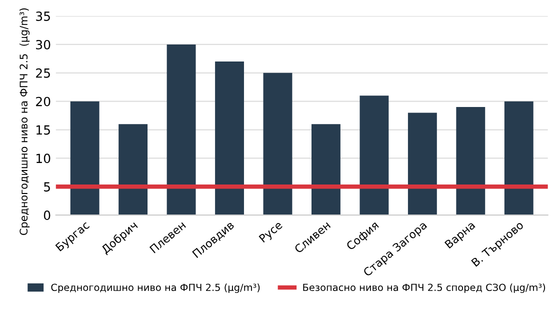 This screenshot has height=321, width=559. Describe the element at coordinates (43, 130) in the screenshot. I see `y-tick-label: 15` at that location.